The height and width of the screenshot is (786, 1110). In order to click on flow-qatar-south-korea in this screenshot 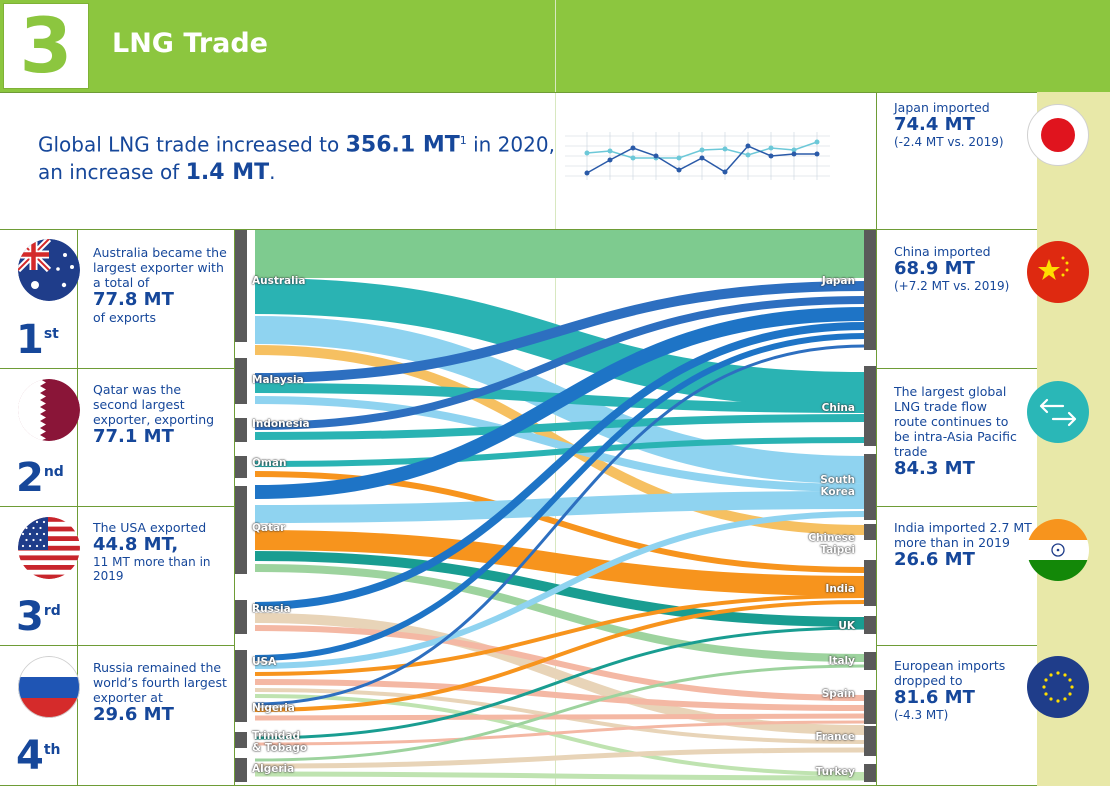, I will do `click(560, 507)`.